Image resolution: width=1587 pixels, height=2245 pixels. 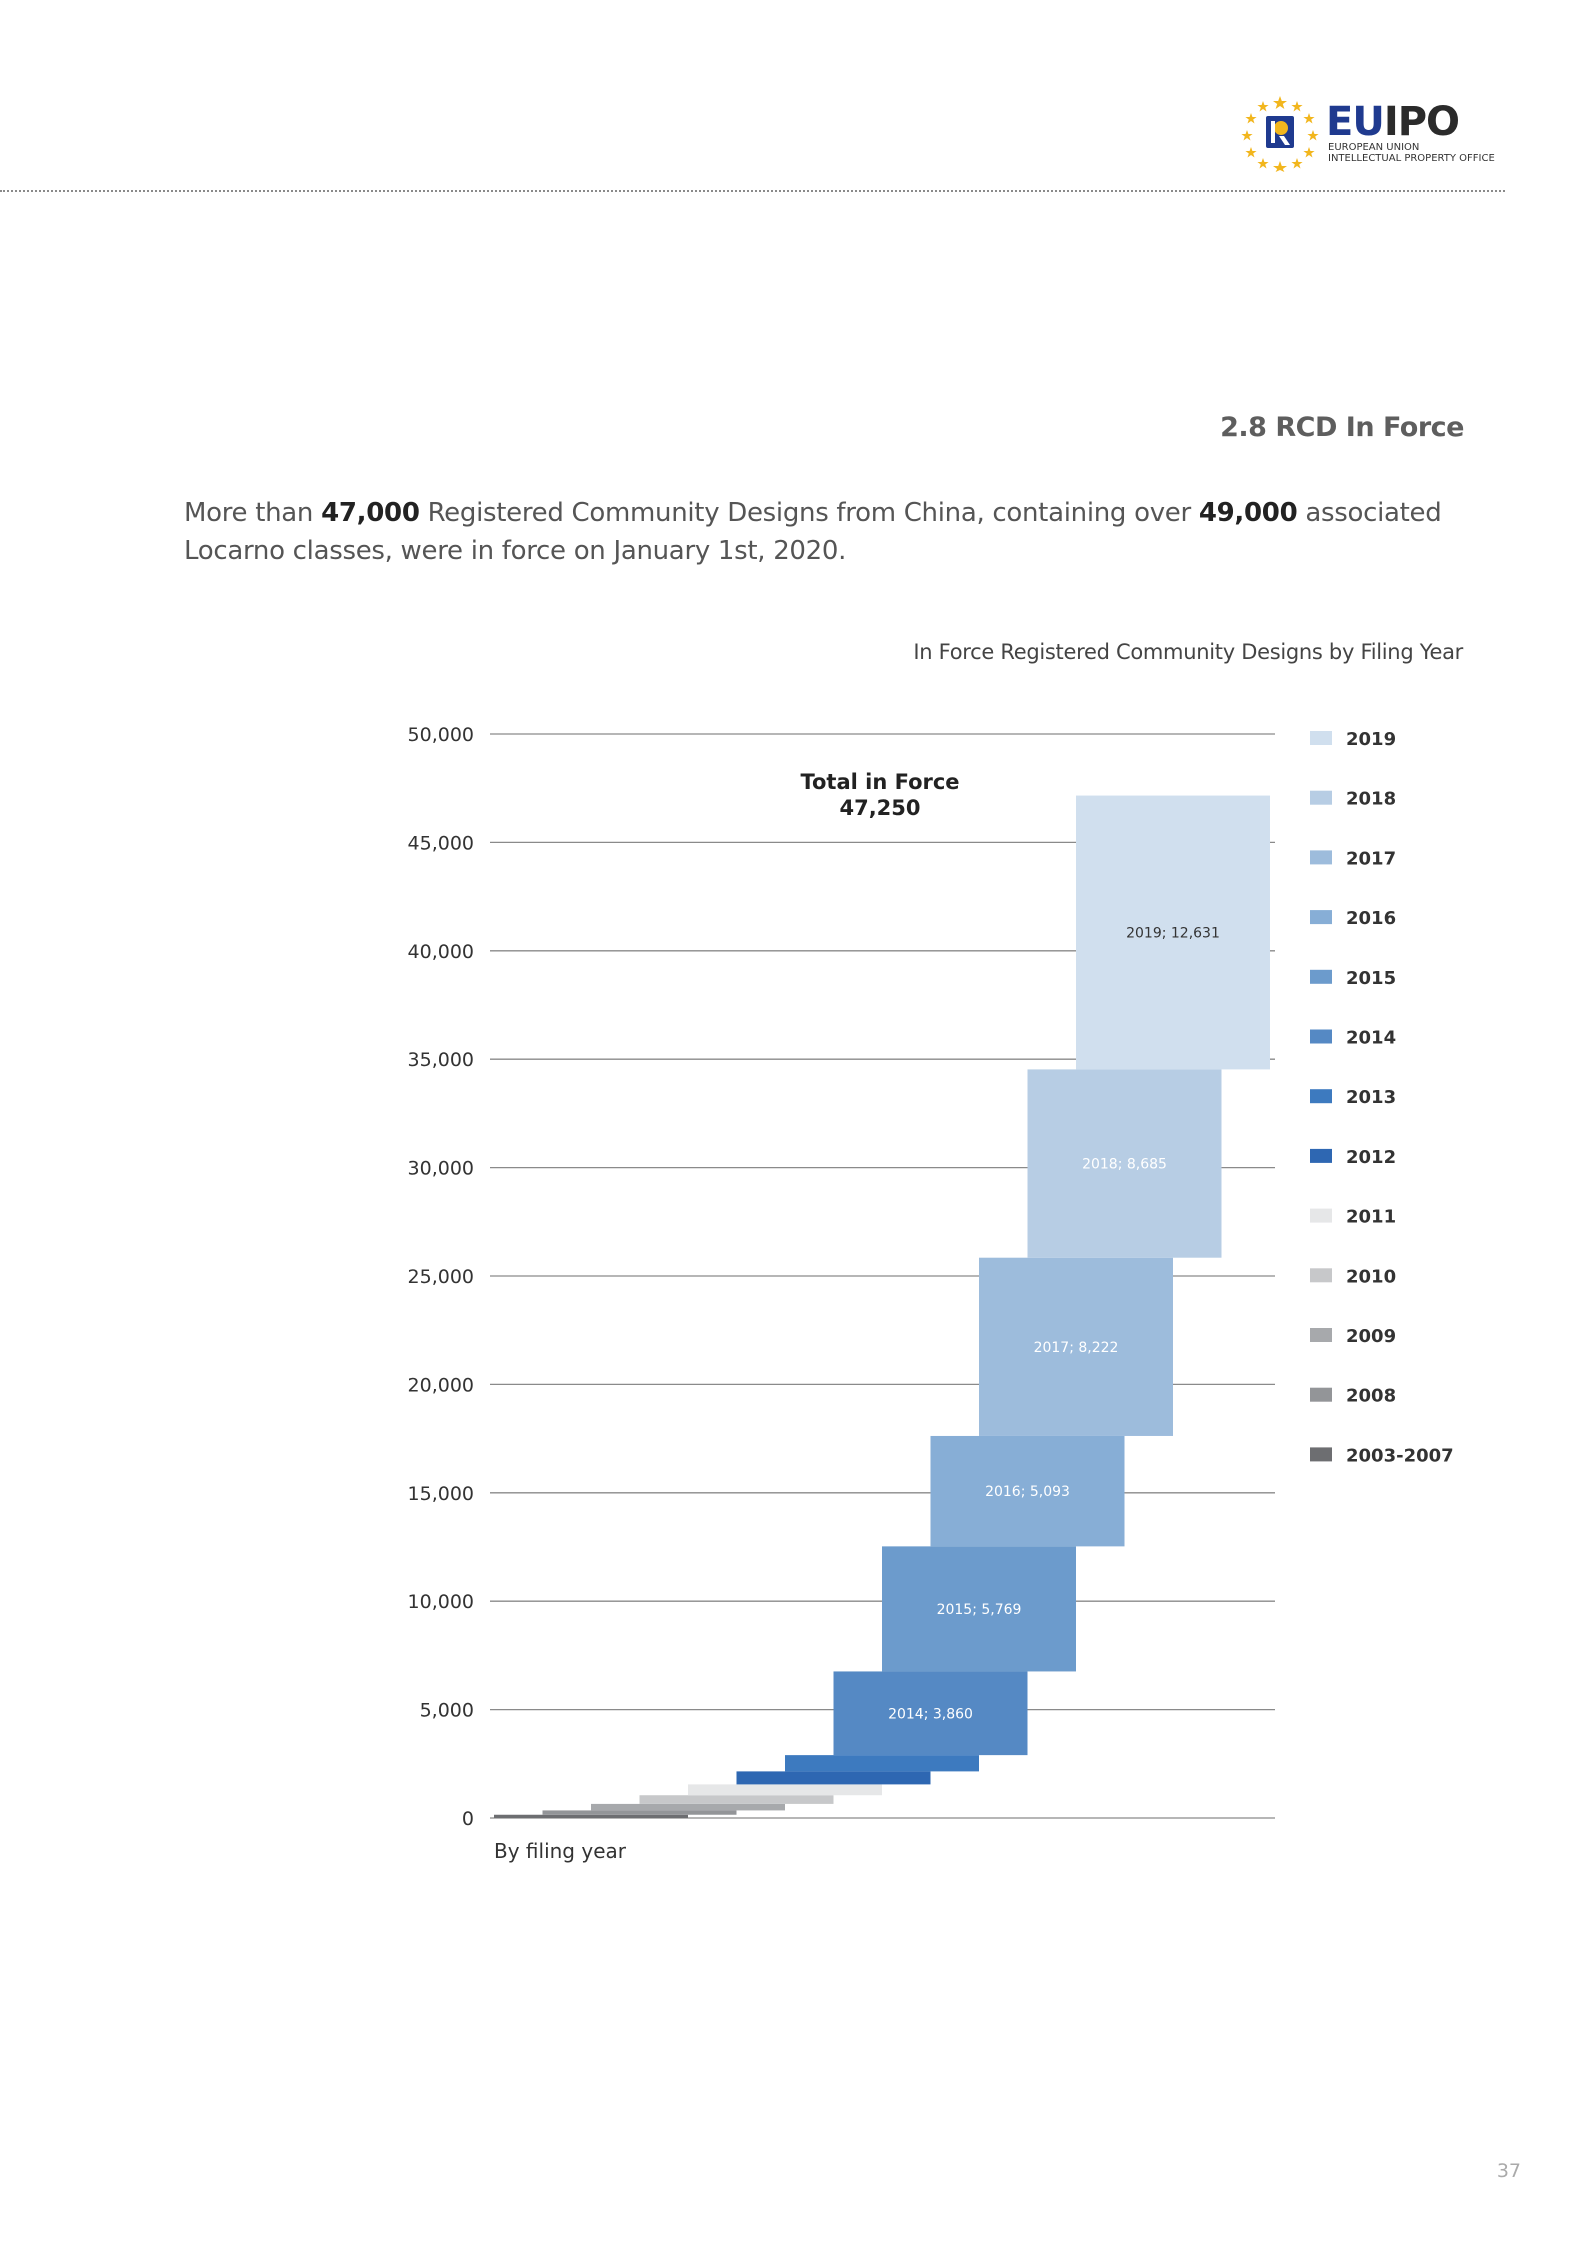 I want to click on legend-entry: 2011, so click(x=1371, y=1217).